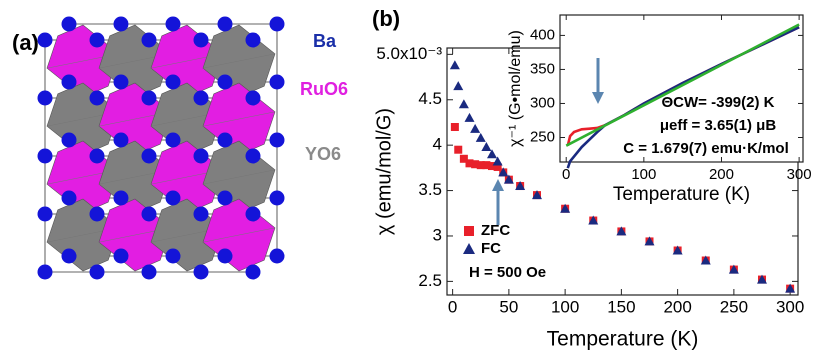 The image size is (818, 361). What do you see at coordinates (718, 125) in the screenshot?
I see `annotation: μeff = 3.65(1) μB` at bounding box center [718, 125].